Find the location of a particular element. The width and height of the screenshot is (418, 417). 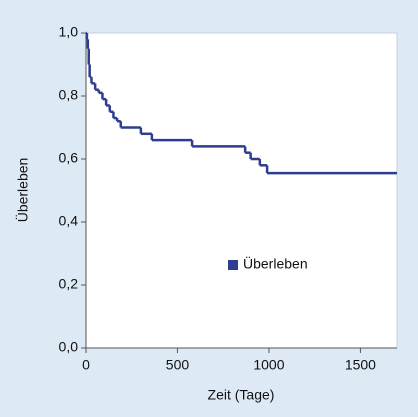

legend-swatch is located at coordinates (233, 265).